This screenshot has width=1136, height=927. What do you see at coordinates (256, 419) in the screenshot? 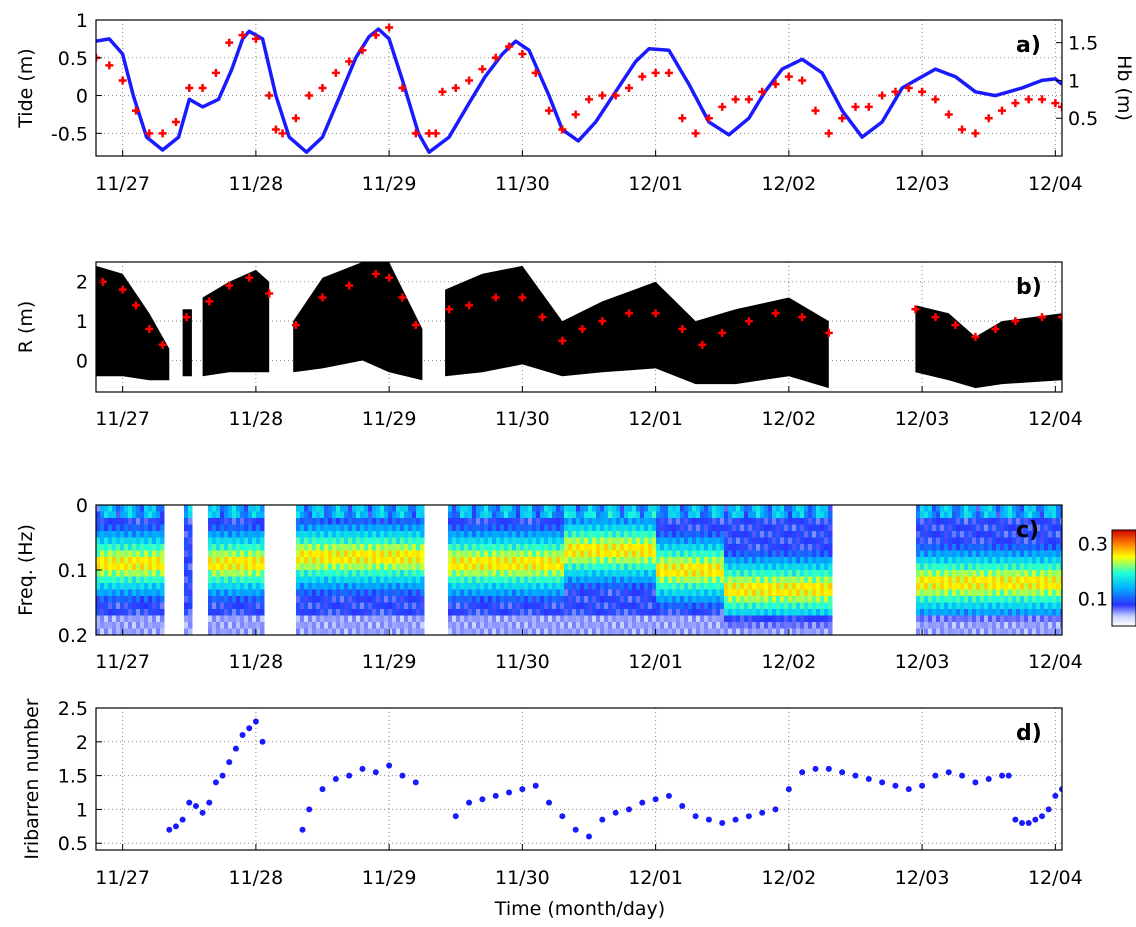
I see `x-tick-label: 11/28` at bounding box center [256, 419].